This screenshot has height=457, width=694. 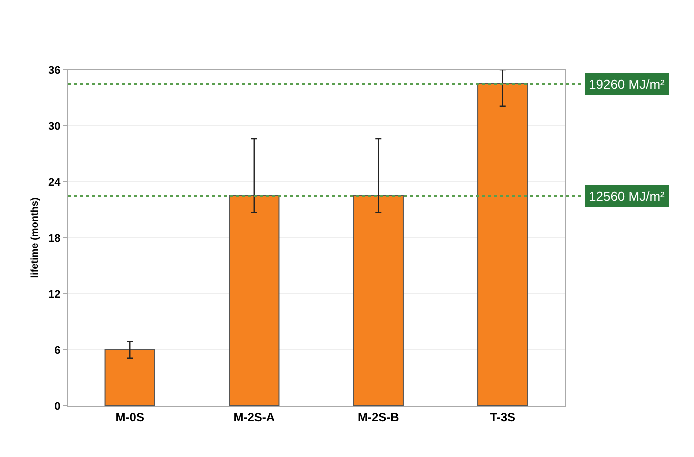 What do you see at coordinates (57, 406) in the screenshot?
I see `y-tick-label: 0` at bounding box center [57, 406].